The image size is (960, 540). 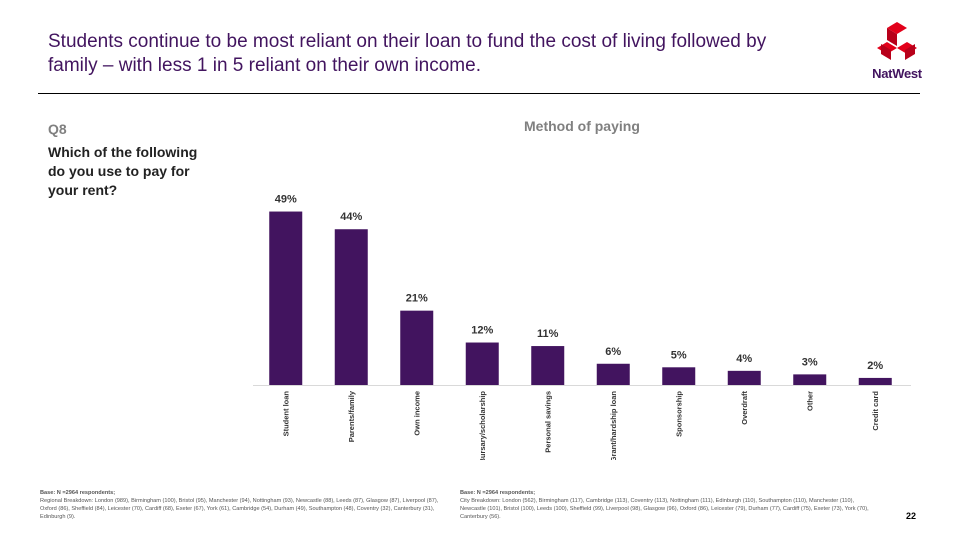 I want to click on data-label-5: 6%, so click(x=613, y=352).